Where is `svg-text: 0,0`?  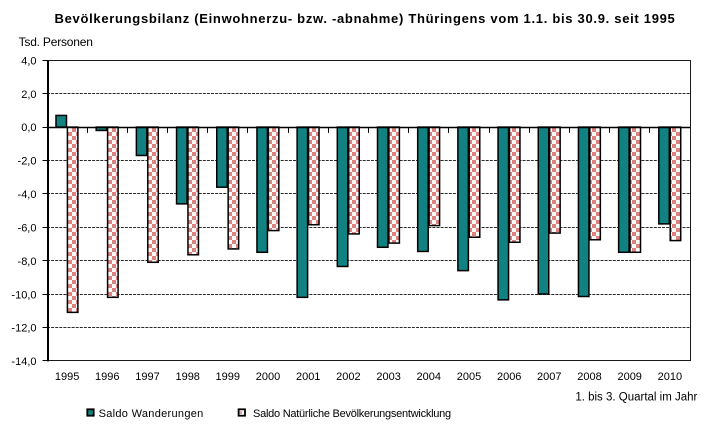 svg-text: 0,0 is located at coordinates (28, 128).